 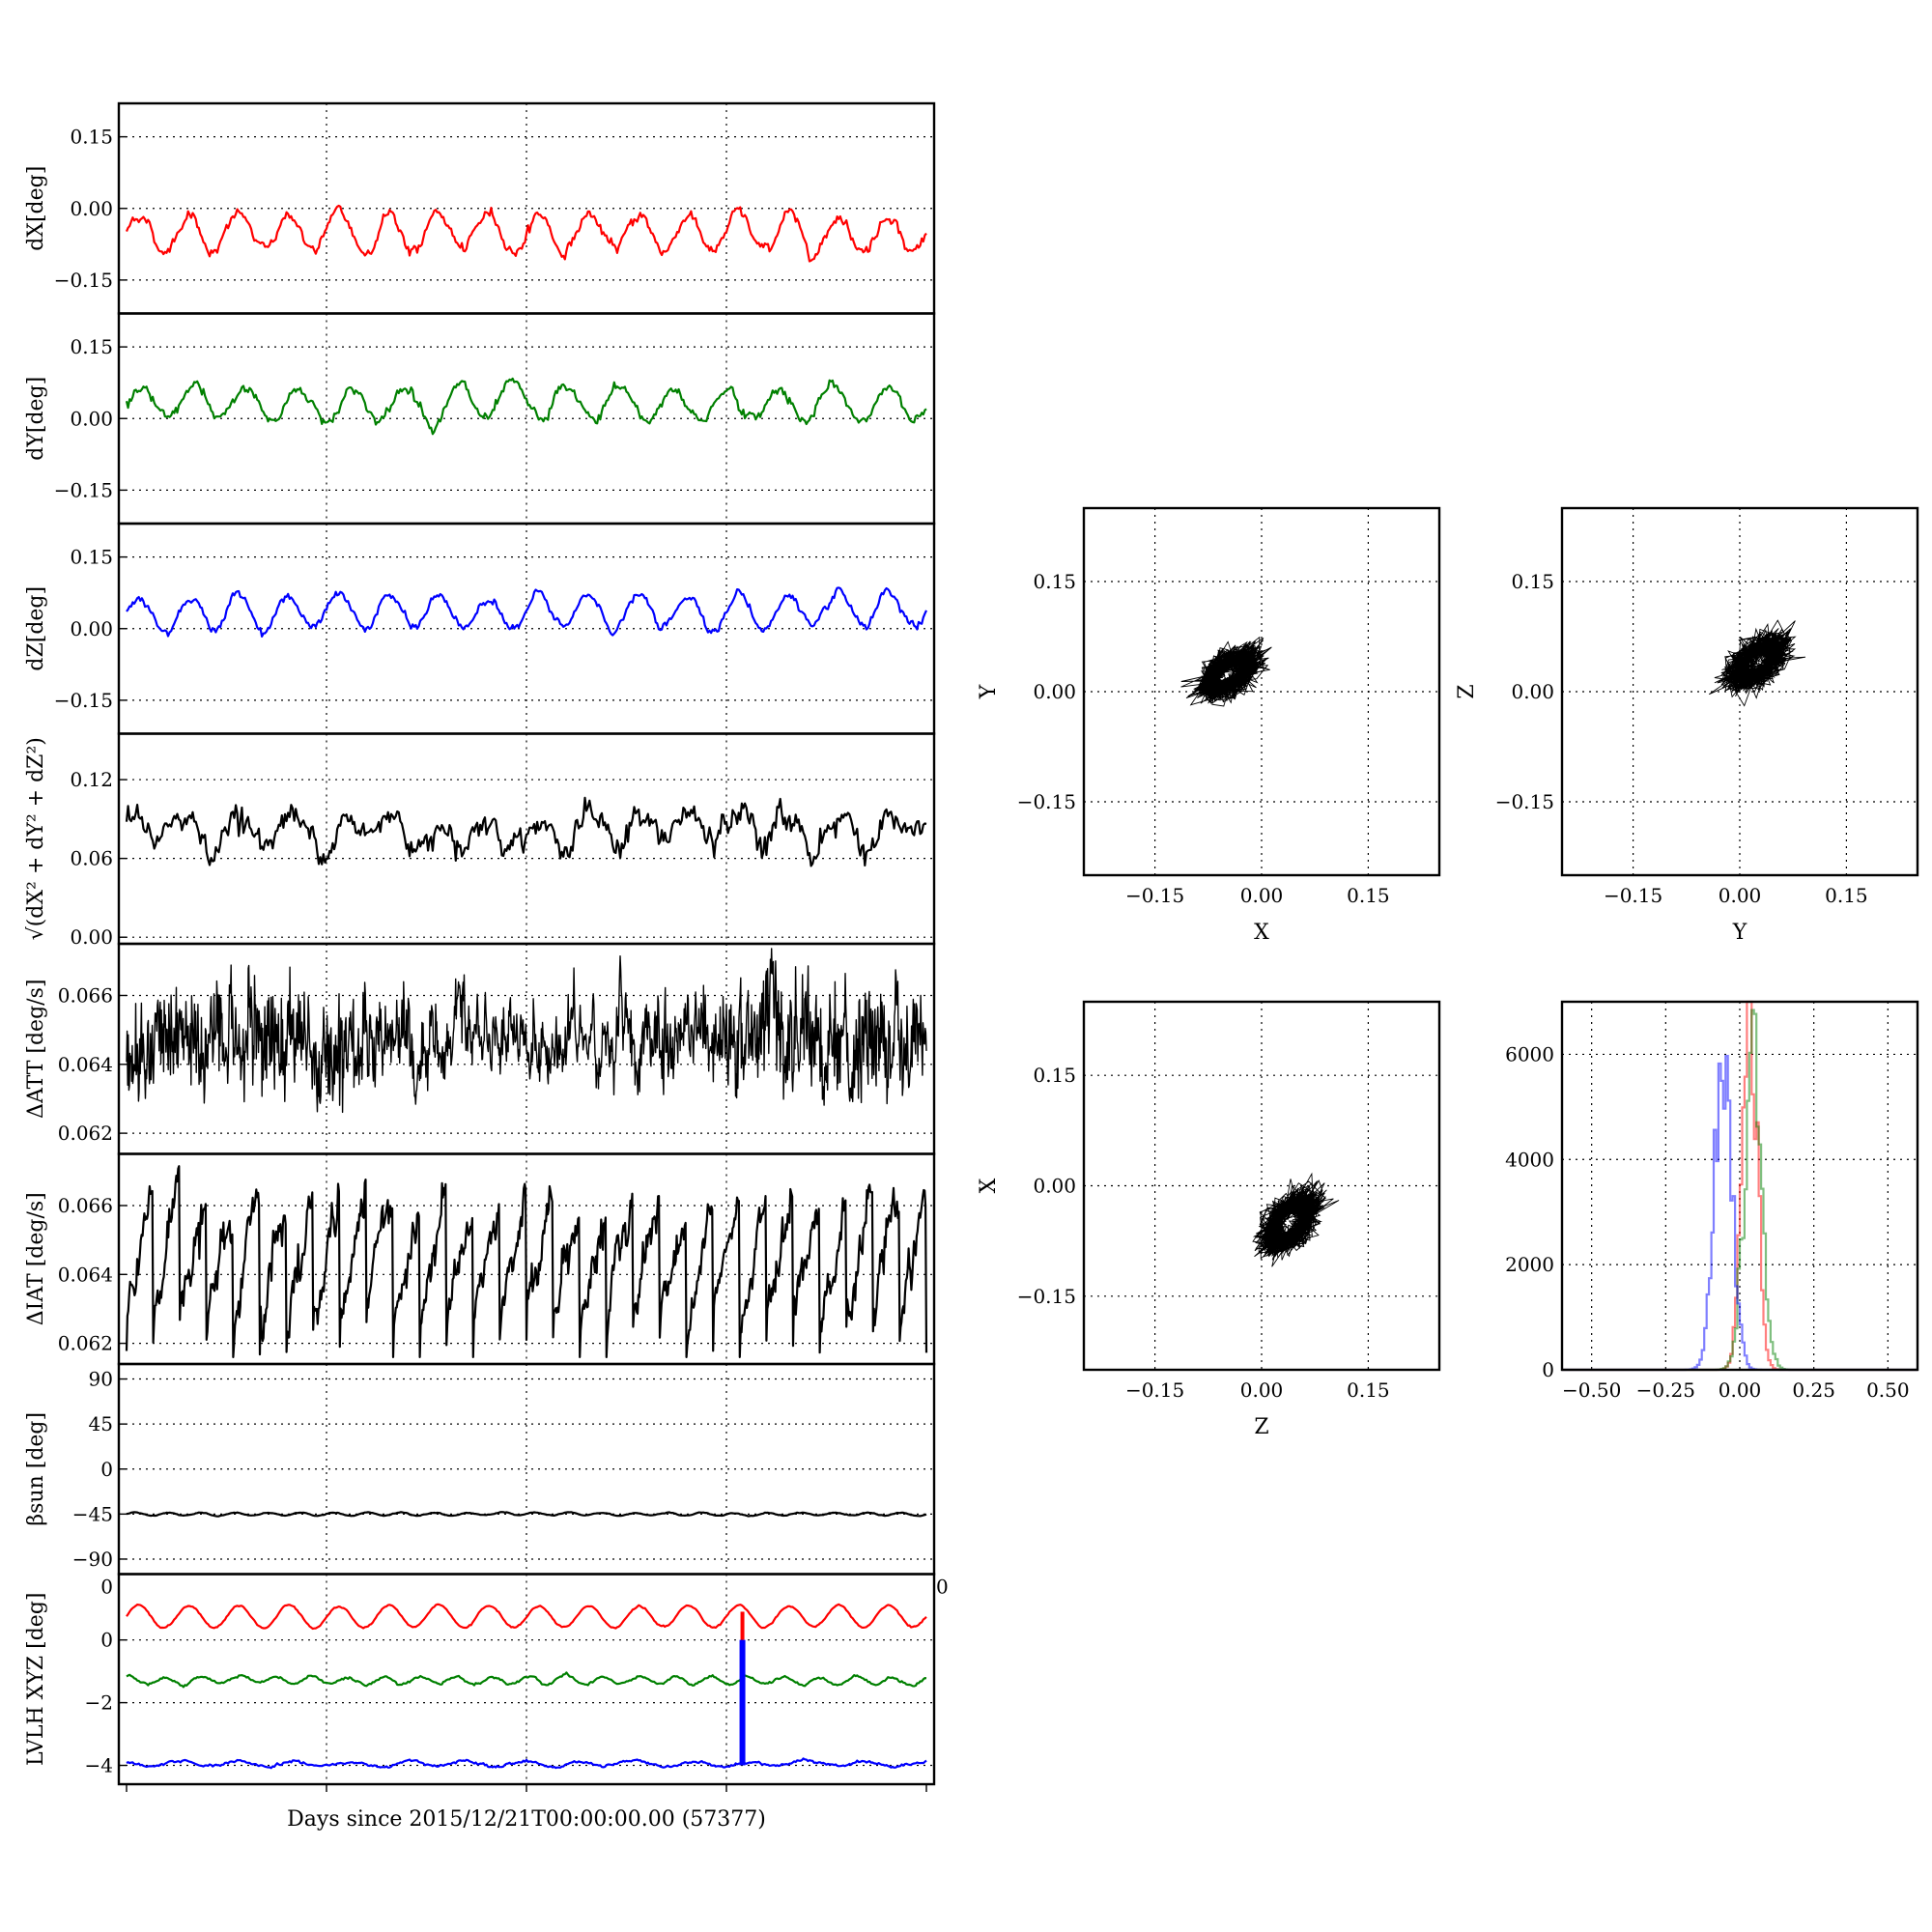 What do you see at coordinates (101, 1379) in the screenshot?
I see `y-tick-label: 90` at bounding box center [101, 1379].